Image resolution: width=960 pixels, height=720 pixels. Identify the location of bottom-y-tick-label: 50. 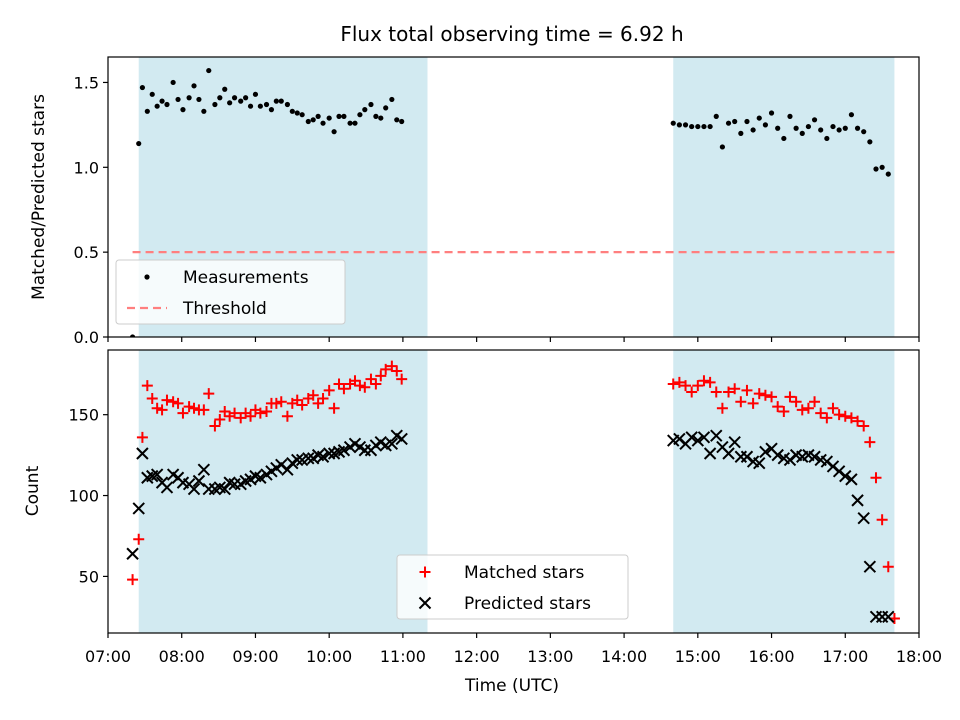
(89, 576).